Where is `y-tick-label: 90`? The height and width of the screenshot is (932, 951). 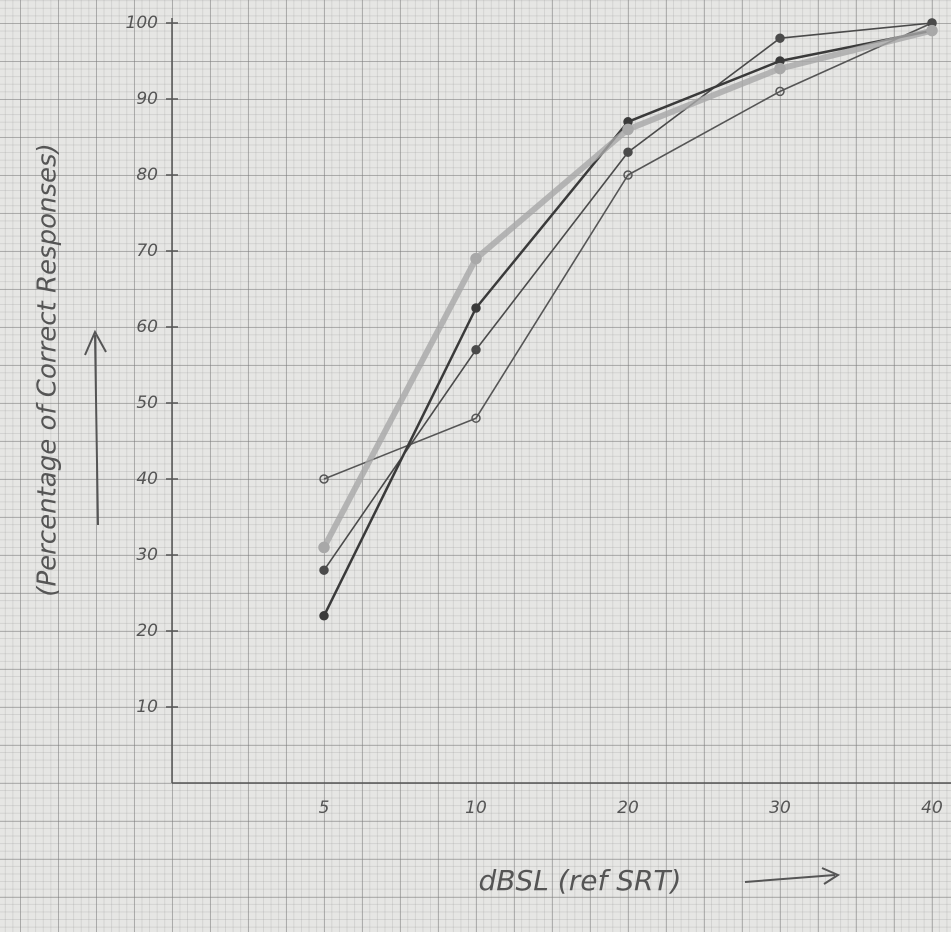 y-tick-label: 90 is located at coordinates (147, 99).